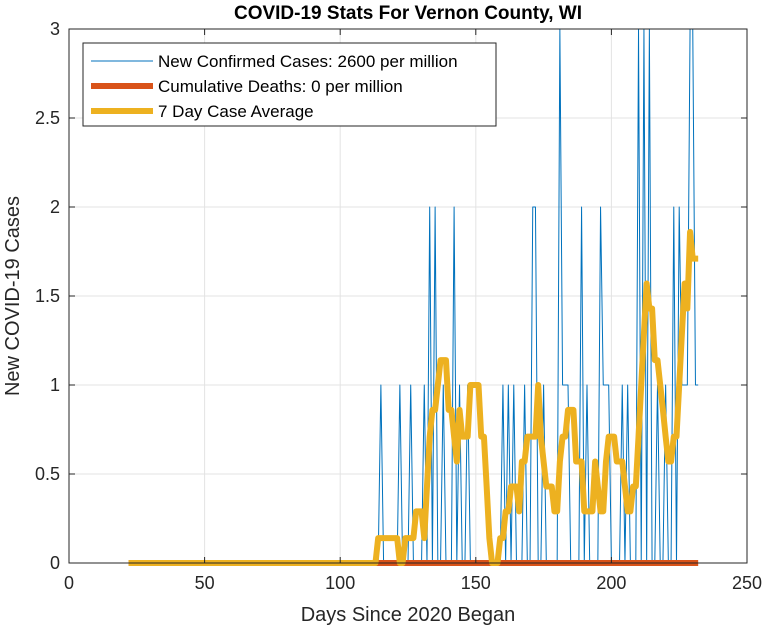  I want to click on y-tick-label: 2, so click(55, 207).